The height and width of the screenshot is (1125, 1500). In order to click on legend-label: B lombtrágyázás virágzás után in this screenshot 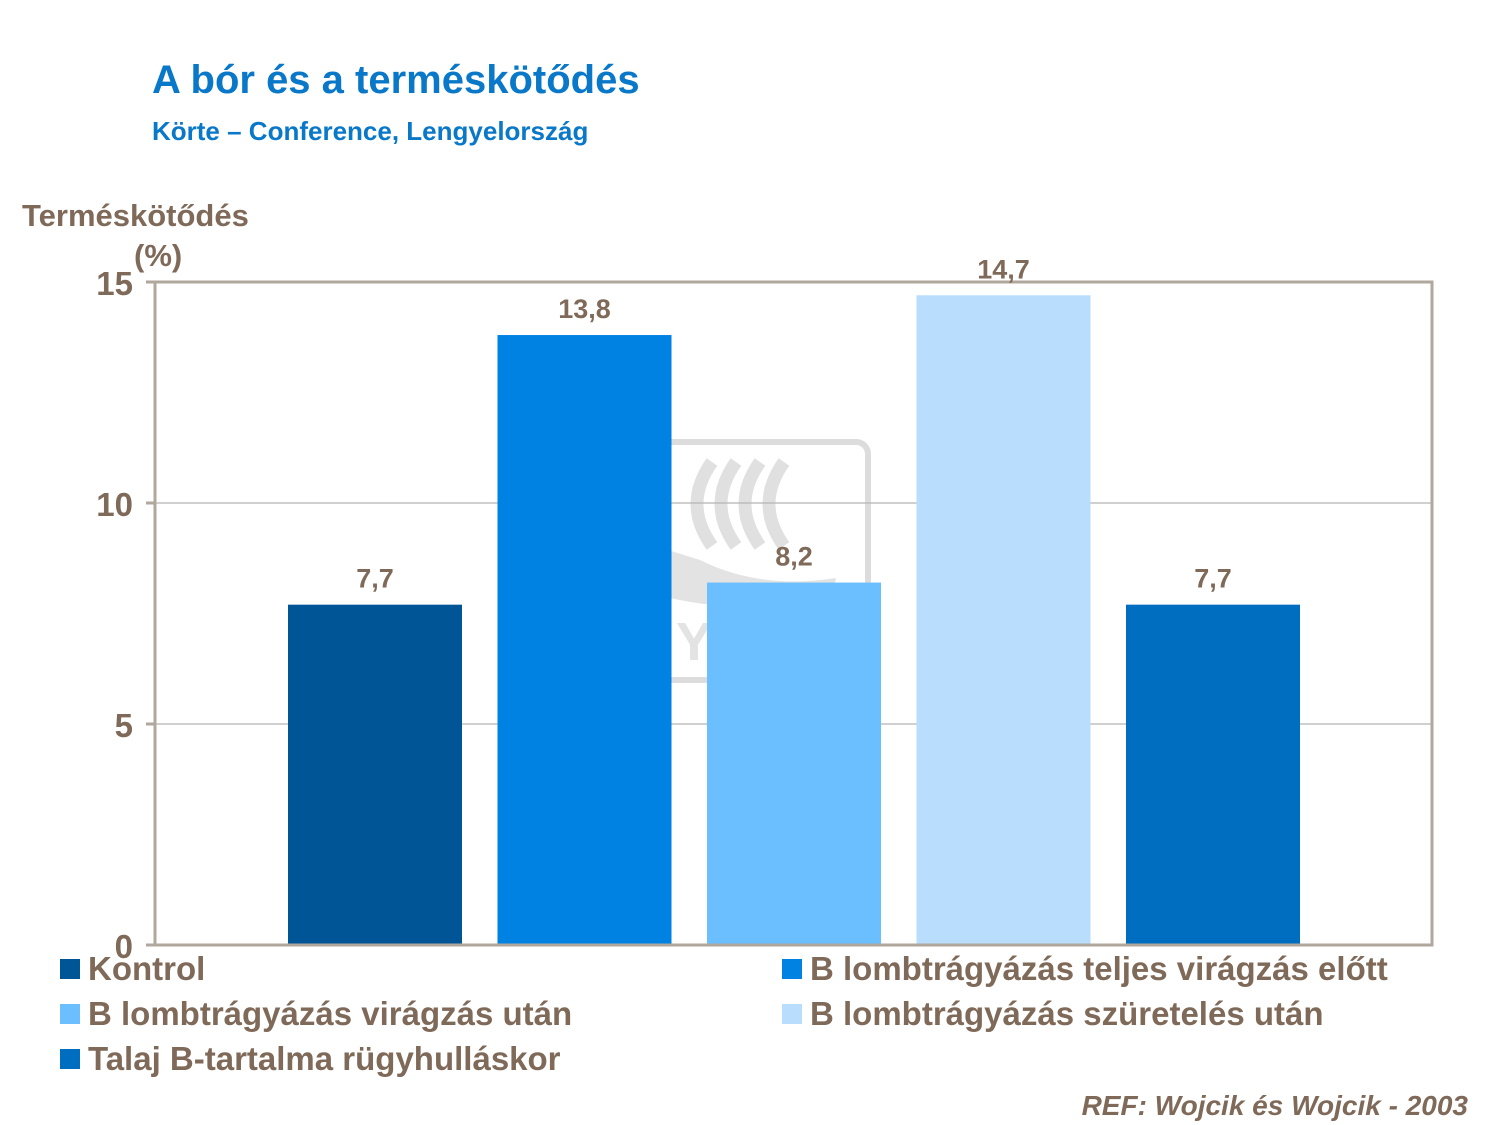, I will do `click(330, 1013)`.